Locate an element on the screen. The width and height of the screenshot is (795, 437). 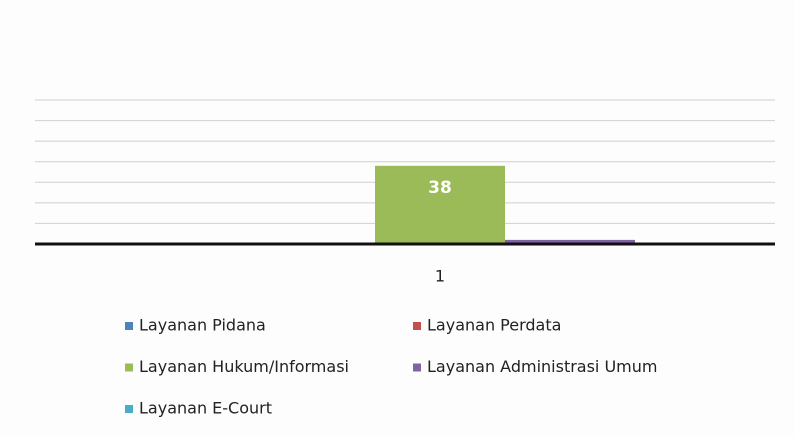
legend-label: Layanan E-Court is located at coordinates (205, 408).